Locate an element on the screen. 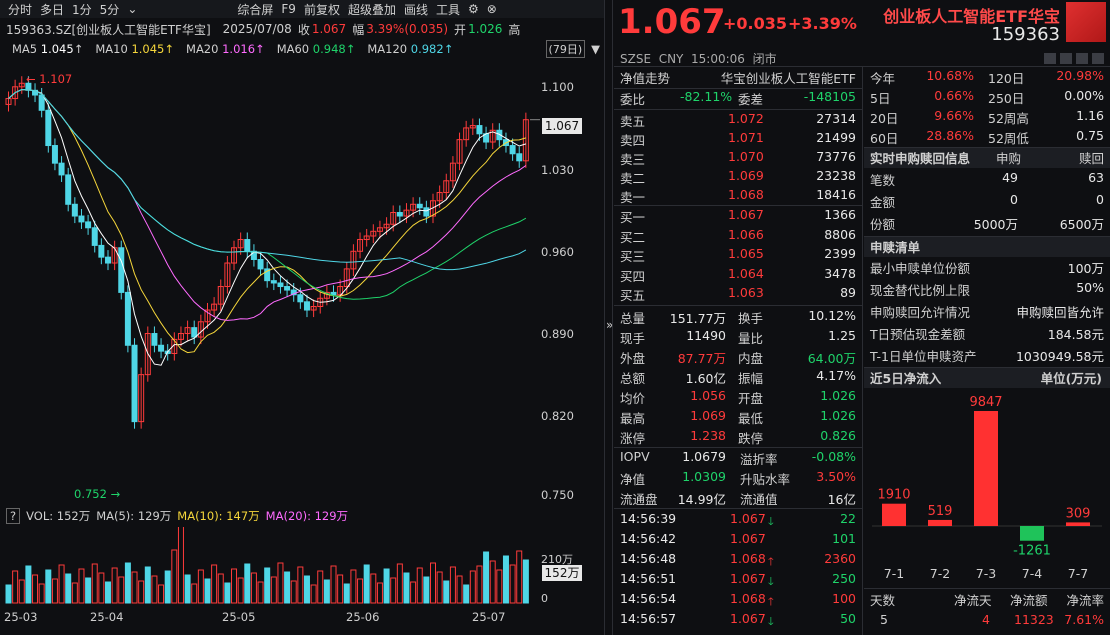 Image resolution: width=1110 pixels, height=635 pixels. dropdown-icon: ▼ is located at coordinates (595, 49).